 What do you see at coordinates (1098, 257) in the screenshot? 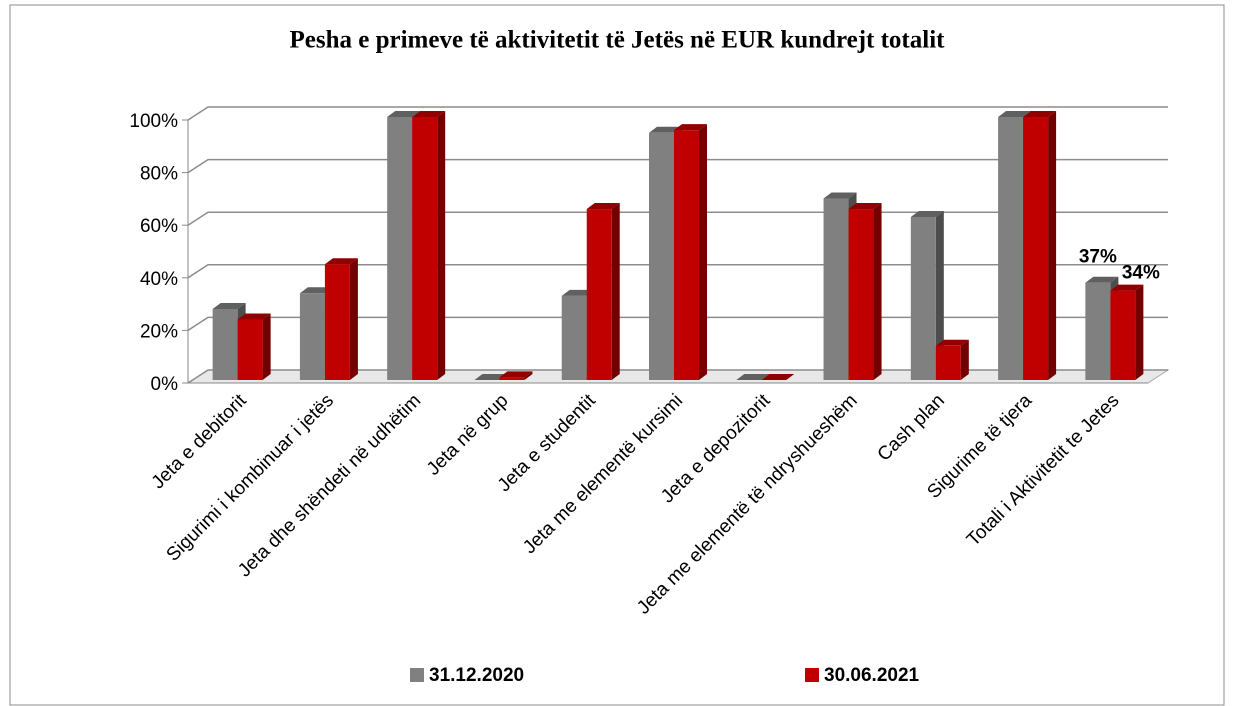
I see `data-label: 37%` at bounding box center [1098, 257].